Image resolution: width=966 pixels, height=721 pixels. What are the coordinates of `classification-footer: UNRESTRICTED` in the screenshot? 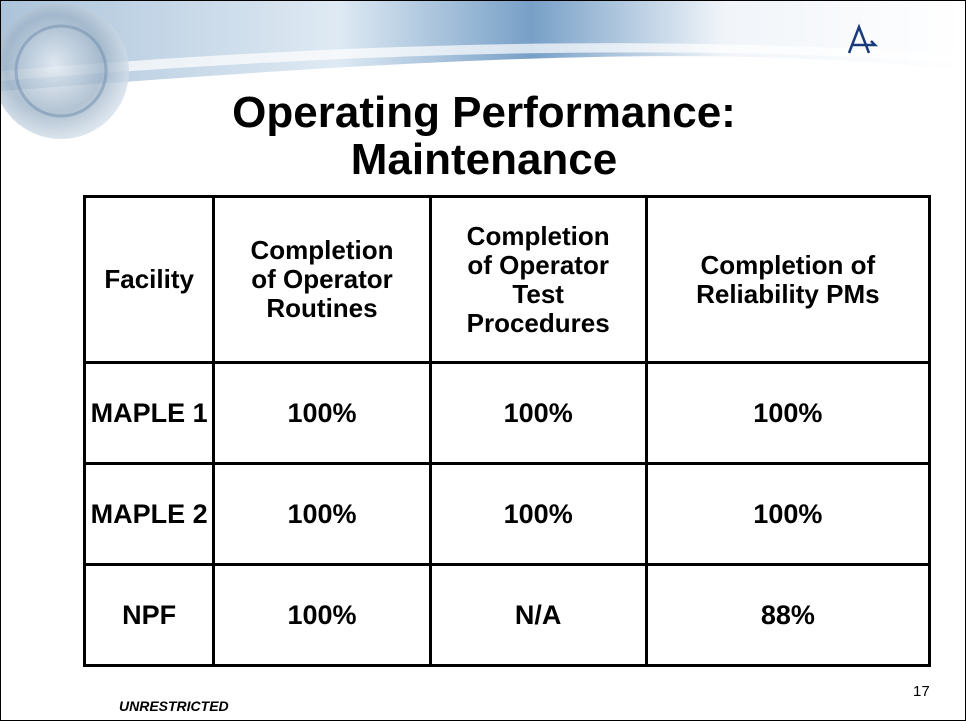 It's located at (174, 706).